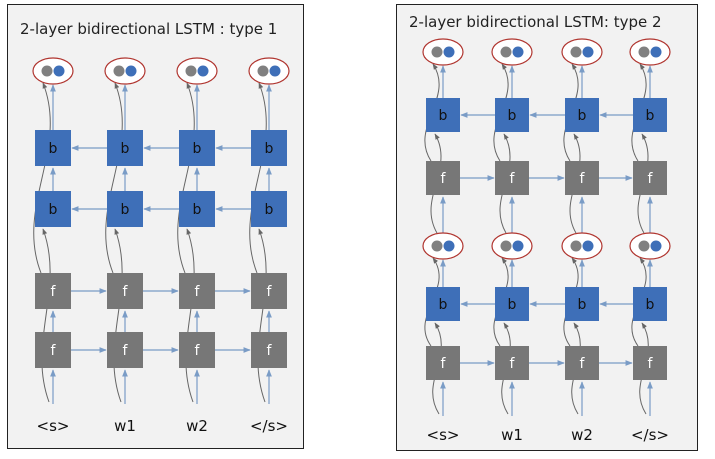 The width and height of the screenshot is (715, 459). Describe the element at coordinates (191, 71) in the screenshot. I see `concat-output-2-dot-forward` at that location.